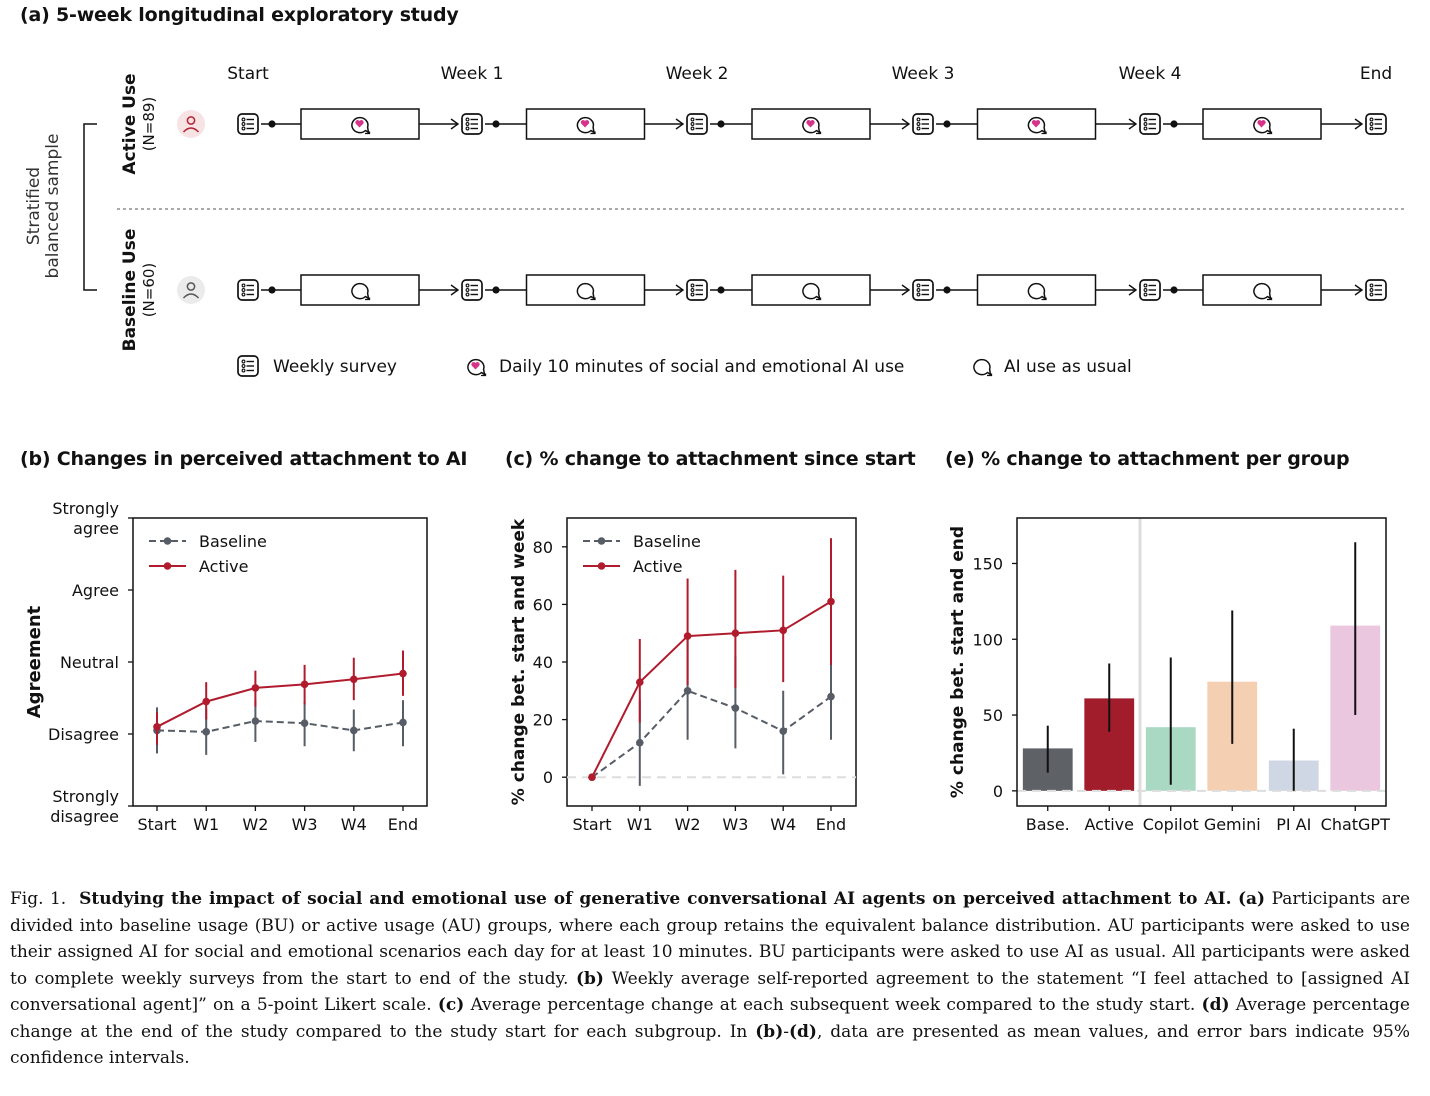 This screenshot has height=1096, width=1430. I want to click on x-tick-label: Copilot, so click(1171, 824).